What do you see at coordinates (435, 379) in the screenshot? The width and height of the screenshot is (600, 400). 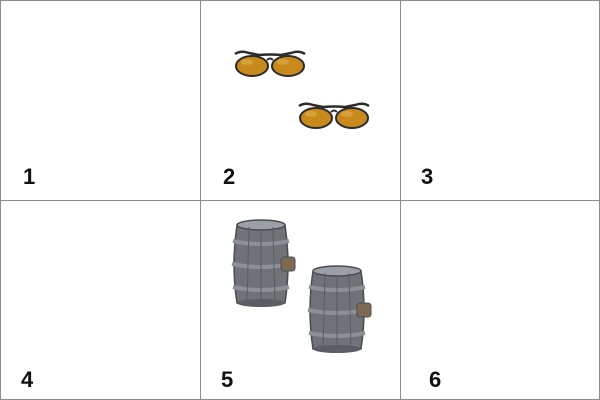 I see `cell-number: 6` at bounding box center [435, 379].